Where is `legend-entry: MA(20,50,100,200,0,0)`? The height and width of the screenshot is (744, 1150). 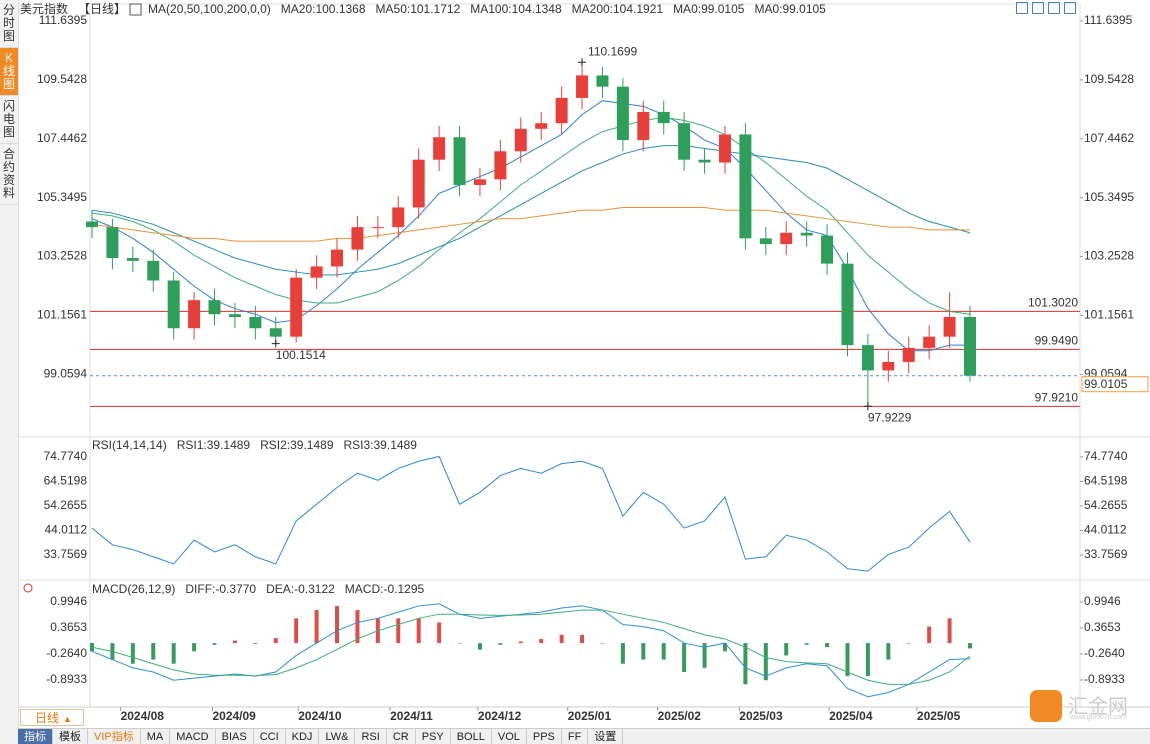
legend-entry: MA(20,50,100,200,0,0) is located at coordinates (209, 9).